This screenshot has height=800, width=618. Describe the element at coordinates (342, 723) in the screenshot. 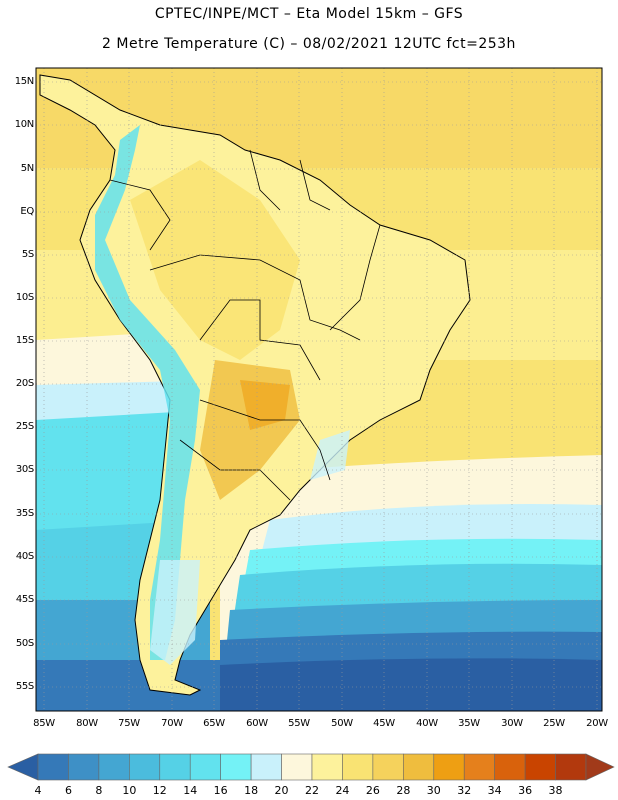

I see `lon-label: 50W` at that location.